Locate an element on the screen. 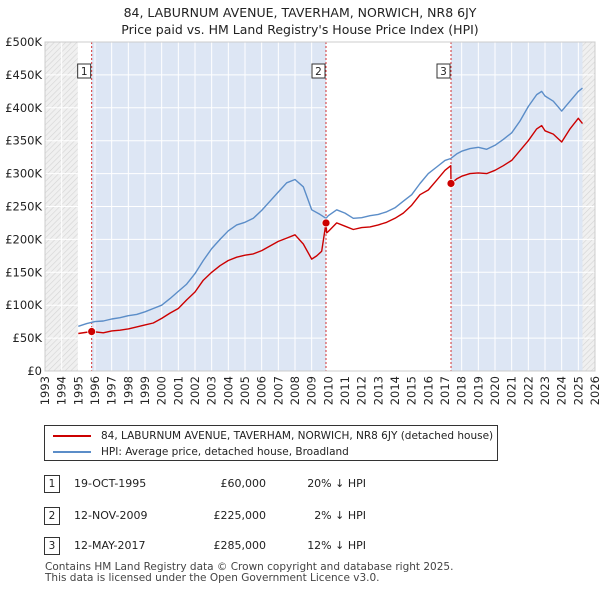 The image size is (600, 590). y-tick-label: £400K is located at coordinates (23, 108).